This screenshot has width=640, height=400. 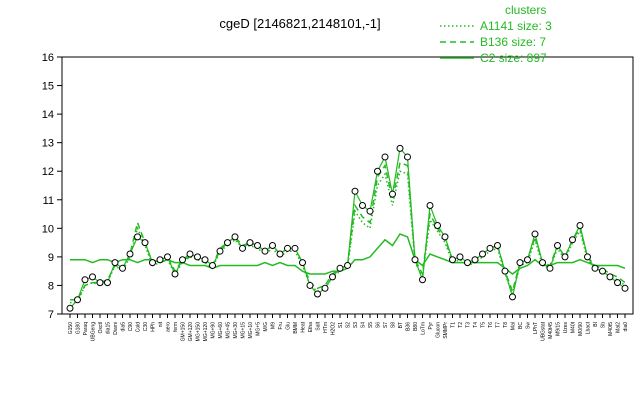 What do you see at coordinates (259, 329) in the screenshot?
I see `x-tick-label: MG+5` at bounding box center [259, 329].